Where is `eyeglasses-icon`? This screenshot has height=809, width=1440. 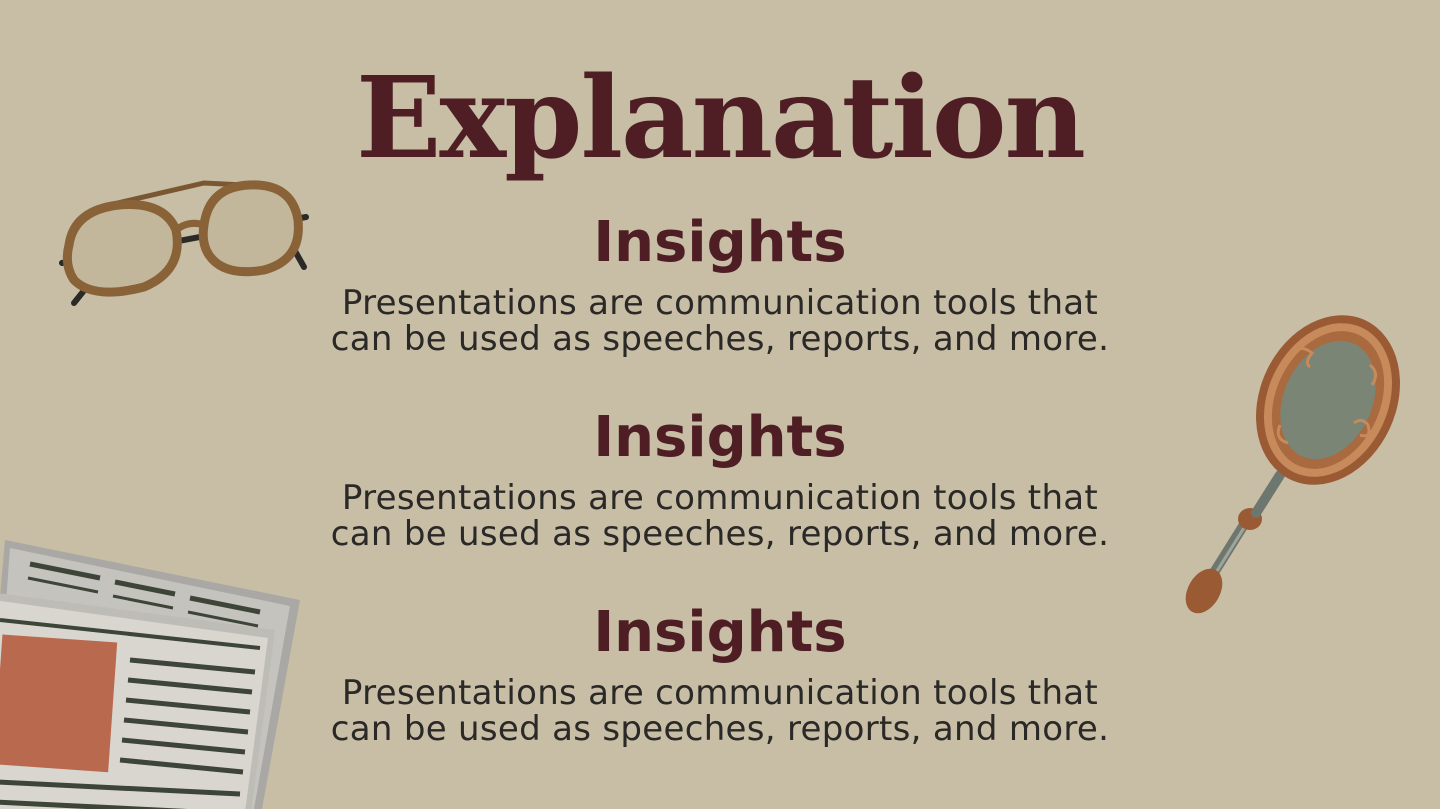 eyeglasses-icon is located at coordinates (184, 243).